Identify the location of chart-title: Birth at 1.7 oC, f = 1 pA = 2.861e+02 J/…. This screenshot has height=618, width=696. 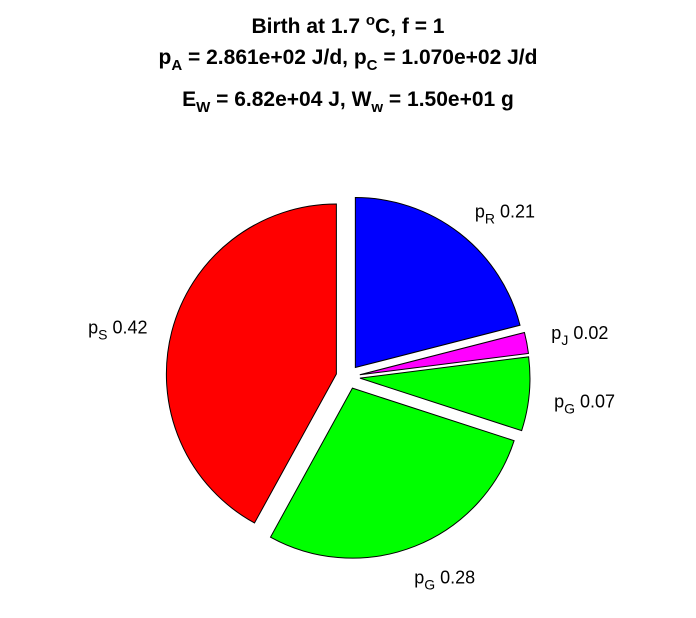
(348, 64).